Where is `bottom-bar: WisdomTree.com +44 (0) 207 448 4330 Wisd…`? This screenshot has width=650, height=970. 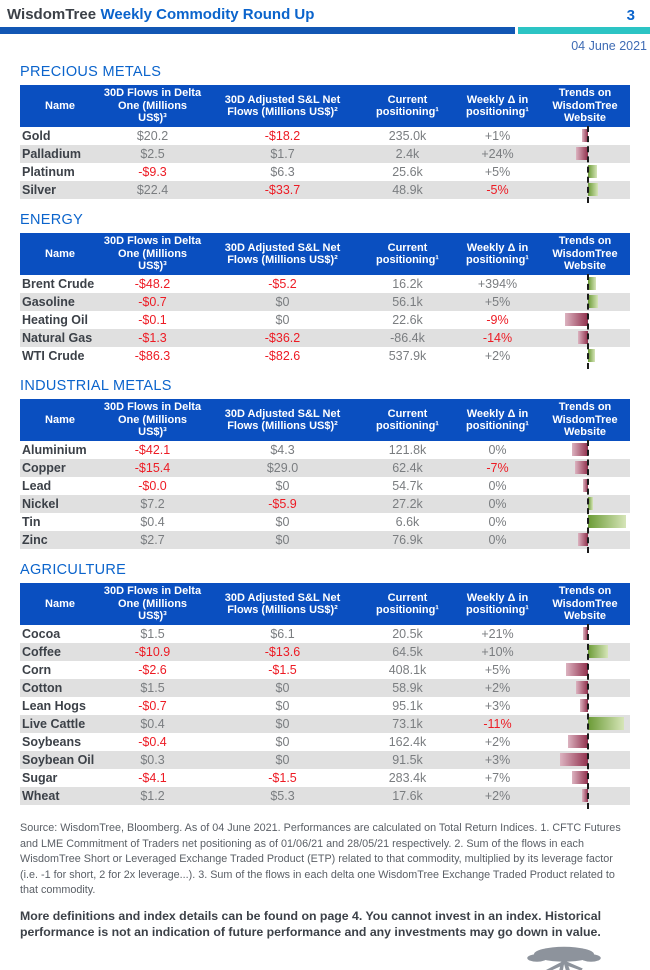
bottom-bar: WisdomTree.com +44 (0) 207 448 4330 Wisd… is located at coordinates (323, 958).